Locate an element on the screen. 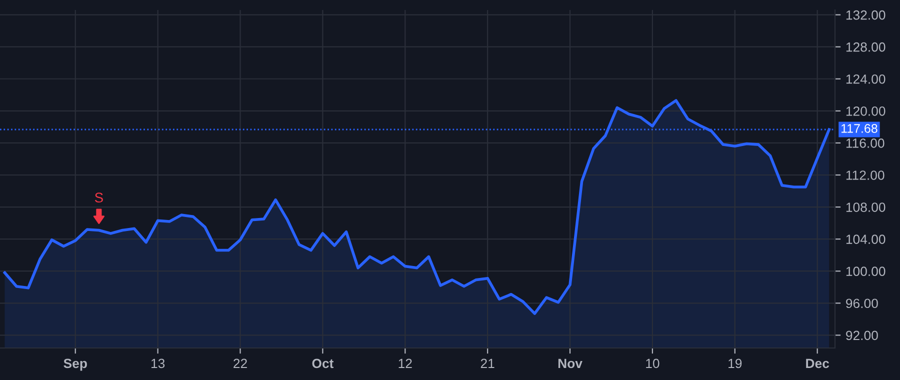 Image resolution: width=900 pixels, height=380 pixels. y-tick-label: 112.00 is located at coordinates (865, 175).